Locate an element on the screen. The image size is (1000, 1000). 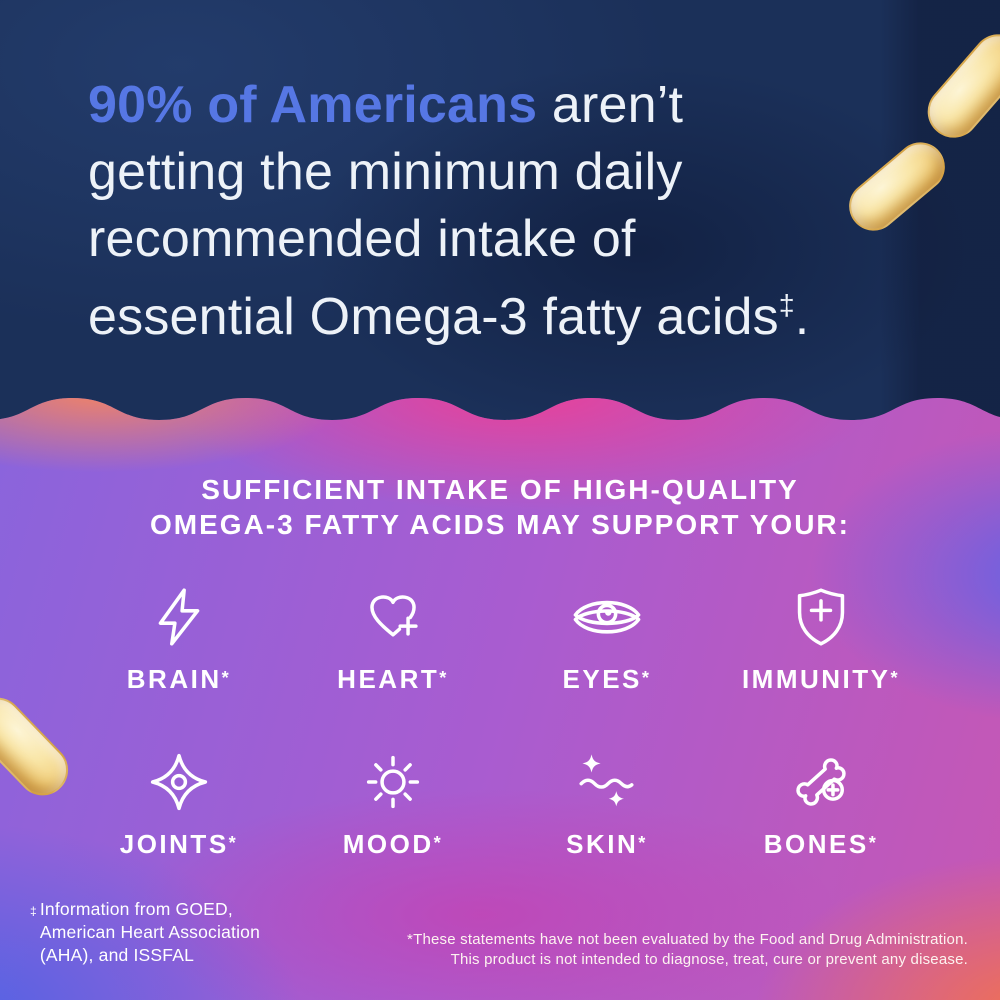
benefit-skin: SKIN* is located at coordinates (607, 802).